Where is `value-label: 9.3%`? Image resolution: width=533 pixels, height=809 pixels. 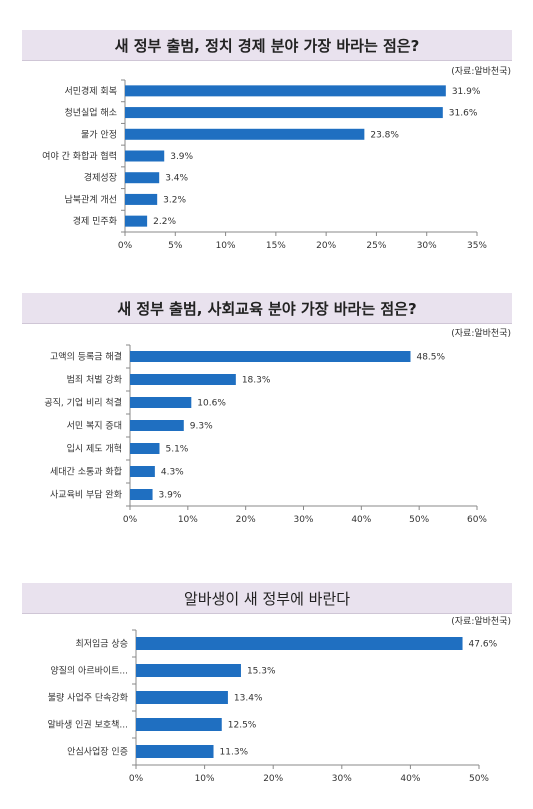 value-label: 9.3% is located at coordinates (201, 427).